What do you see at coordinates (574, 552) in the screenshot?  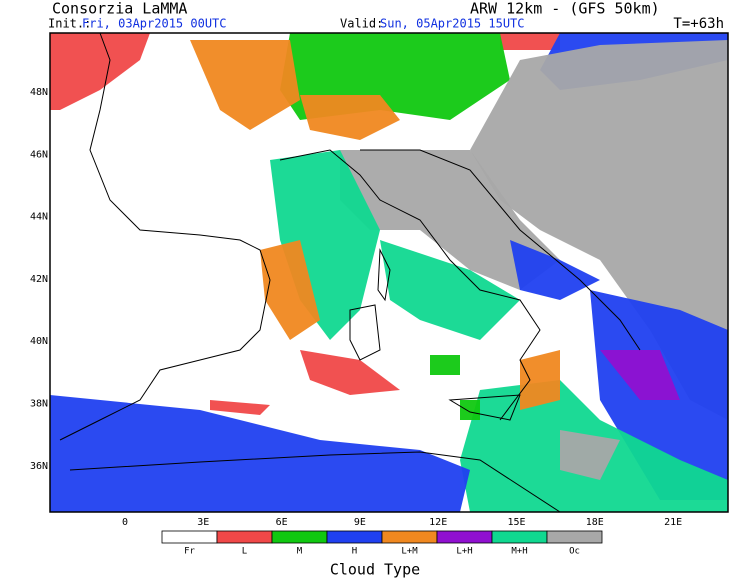 I see `legend-label: Oc` at bounding box center [574, 552].